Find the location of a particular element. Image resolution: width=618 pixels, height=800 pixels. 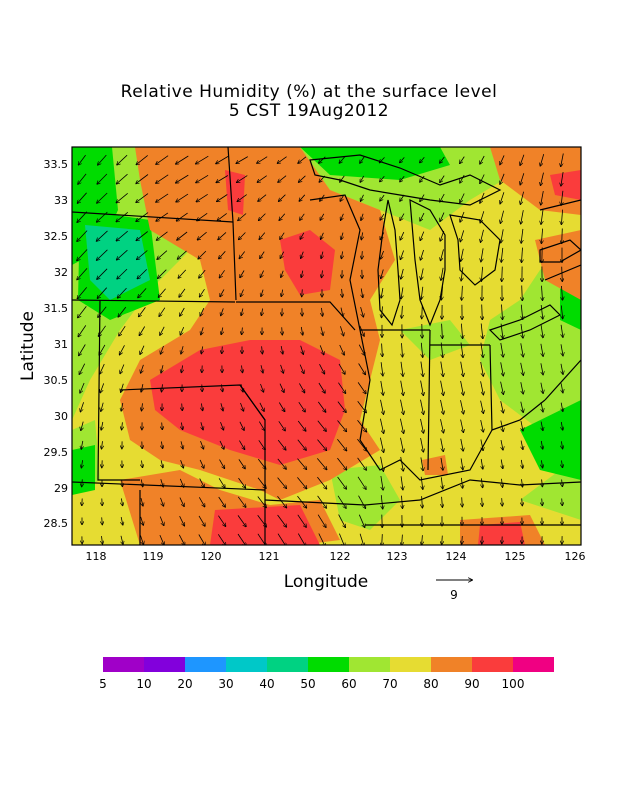

y-tick-label: 32.5 is located at coordinates (56, 236).